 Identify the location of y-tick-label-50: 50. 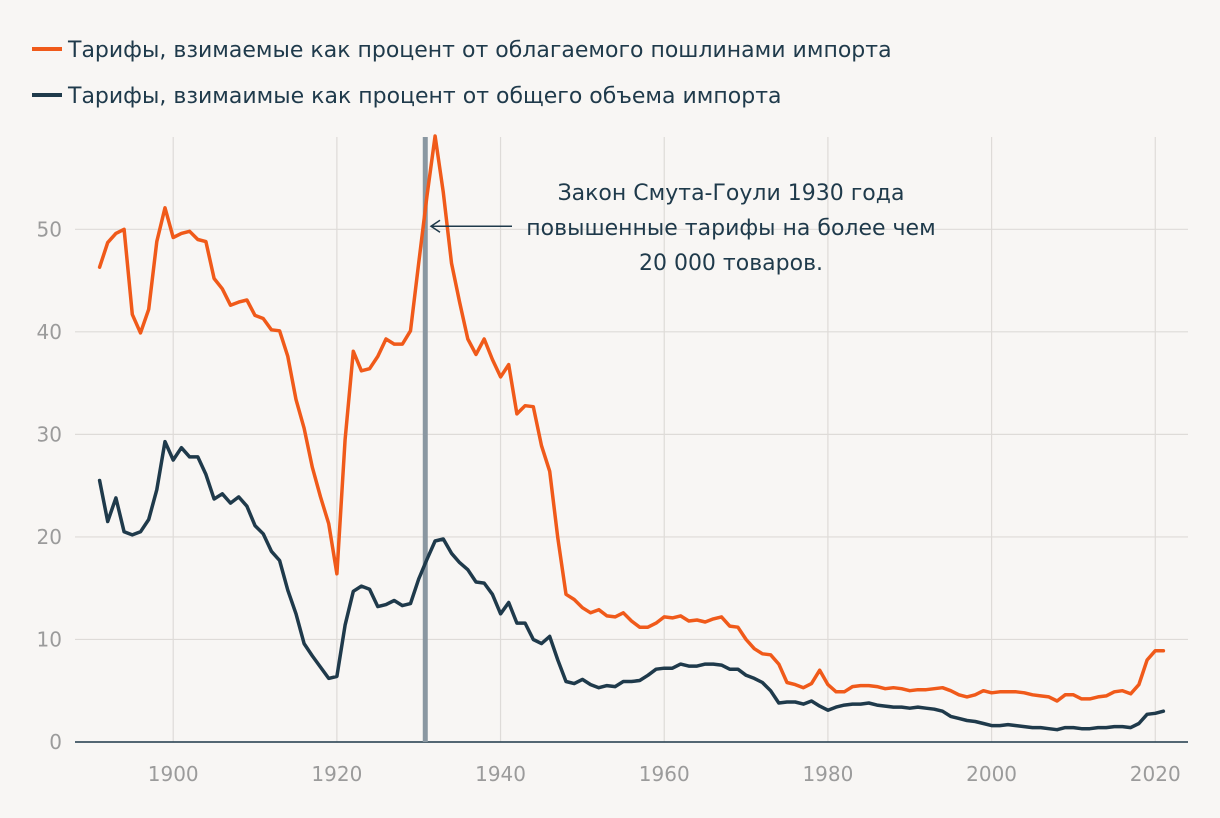
(49, 229).